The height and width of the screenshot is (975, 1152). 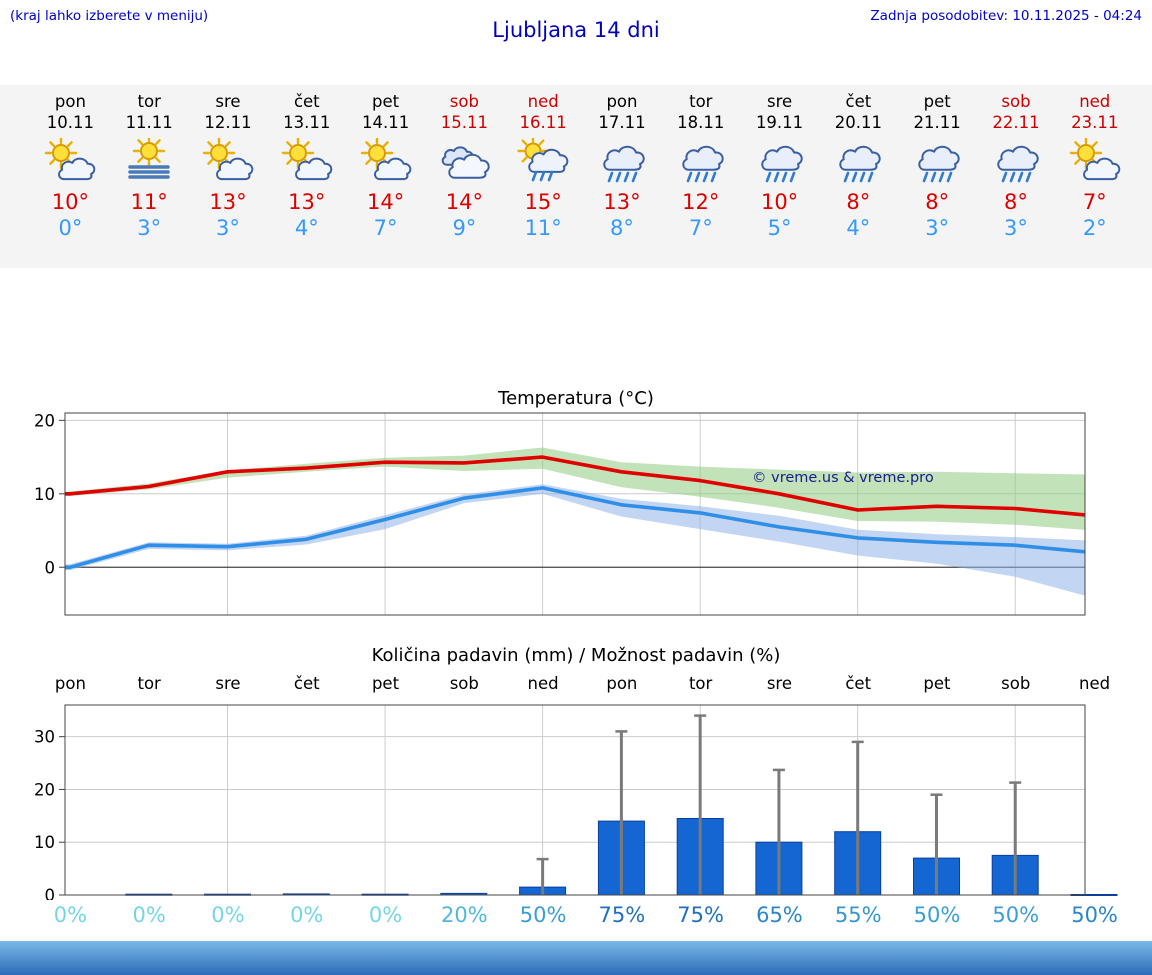 What do you see at coordinates (858, 683) in the screenshot?
I see `precip-day-label: čet` at bounding box center [858, 683].